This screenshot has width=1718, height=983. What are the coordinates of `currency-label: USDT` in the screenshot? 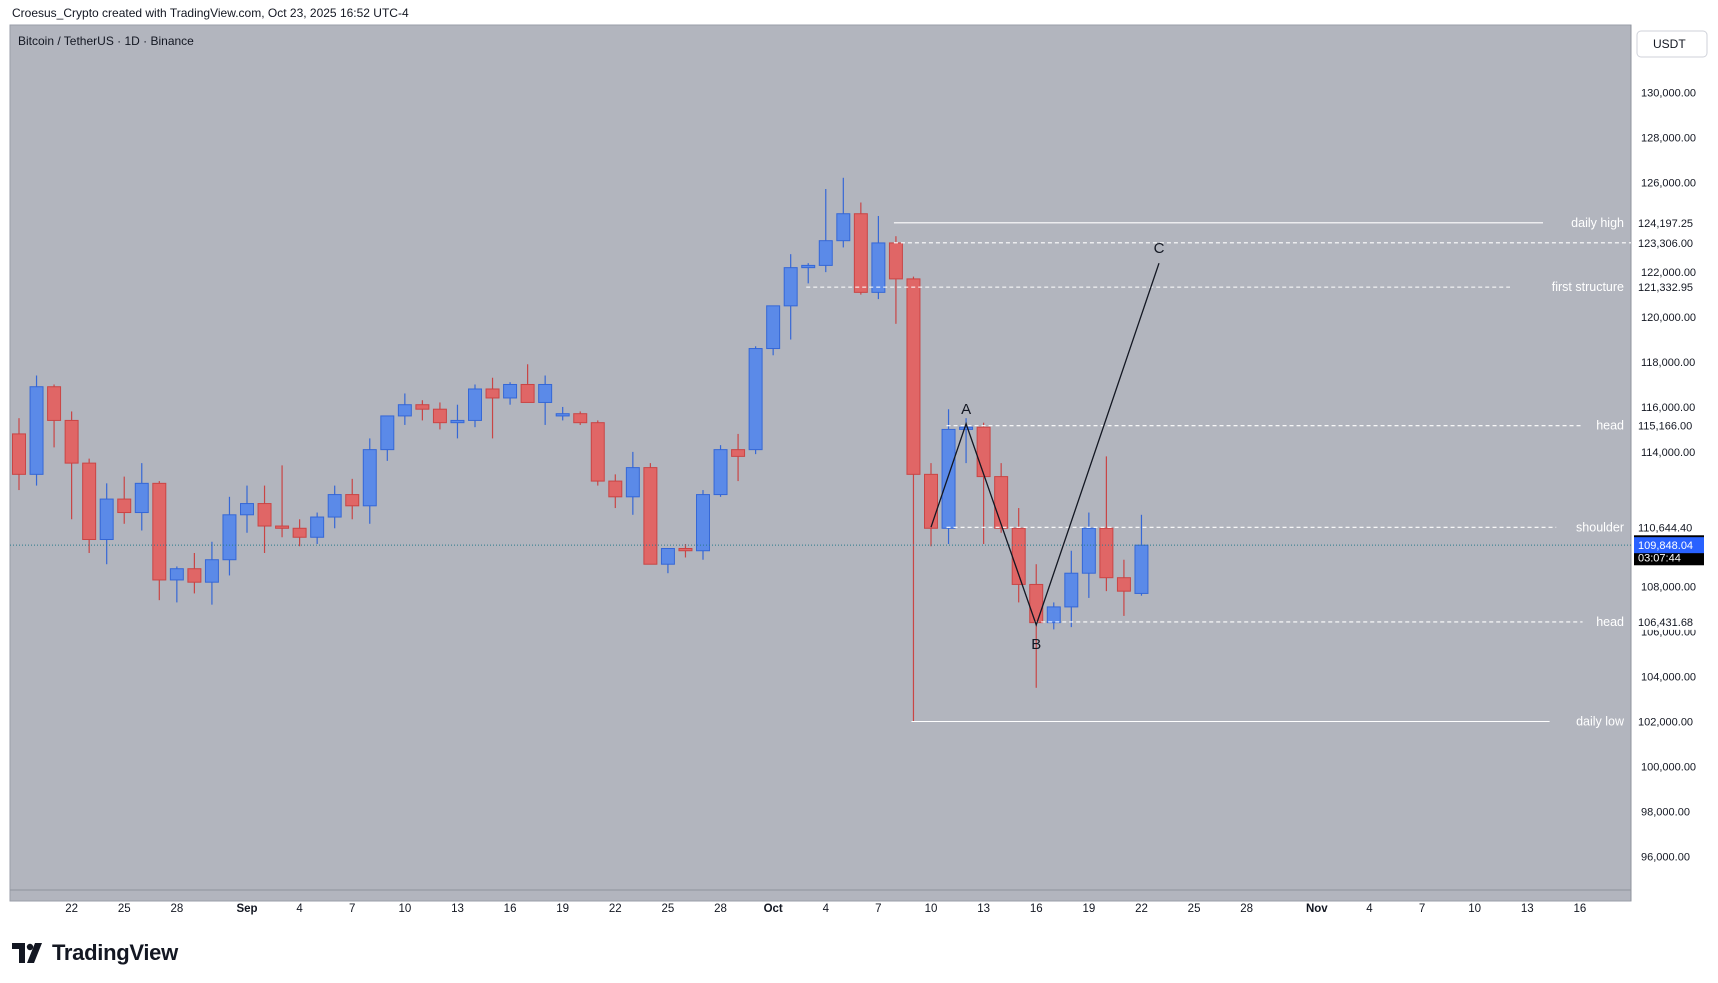 It's located at (1669, 44).